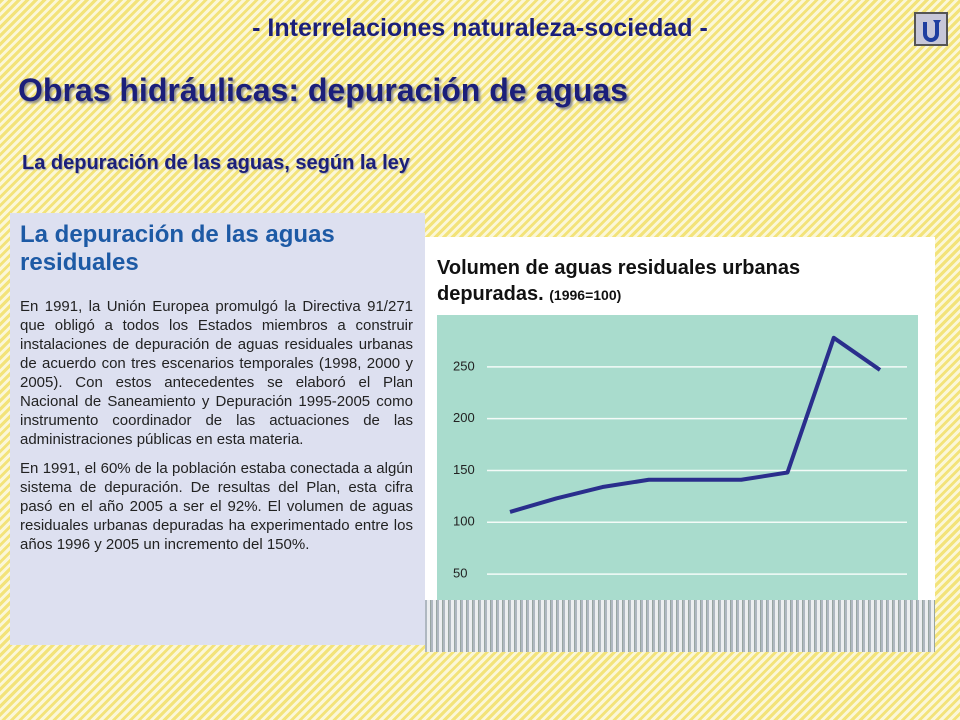 The image size is (960, 720). What do you see at coordinates (323, 90) in the screenshot?
I see `slide-title: Obras hidráulicas: depuración de aguas` at bounding box center [323, 90].